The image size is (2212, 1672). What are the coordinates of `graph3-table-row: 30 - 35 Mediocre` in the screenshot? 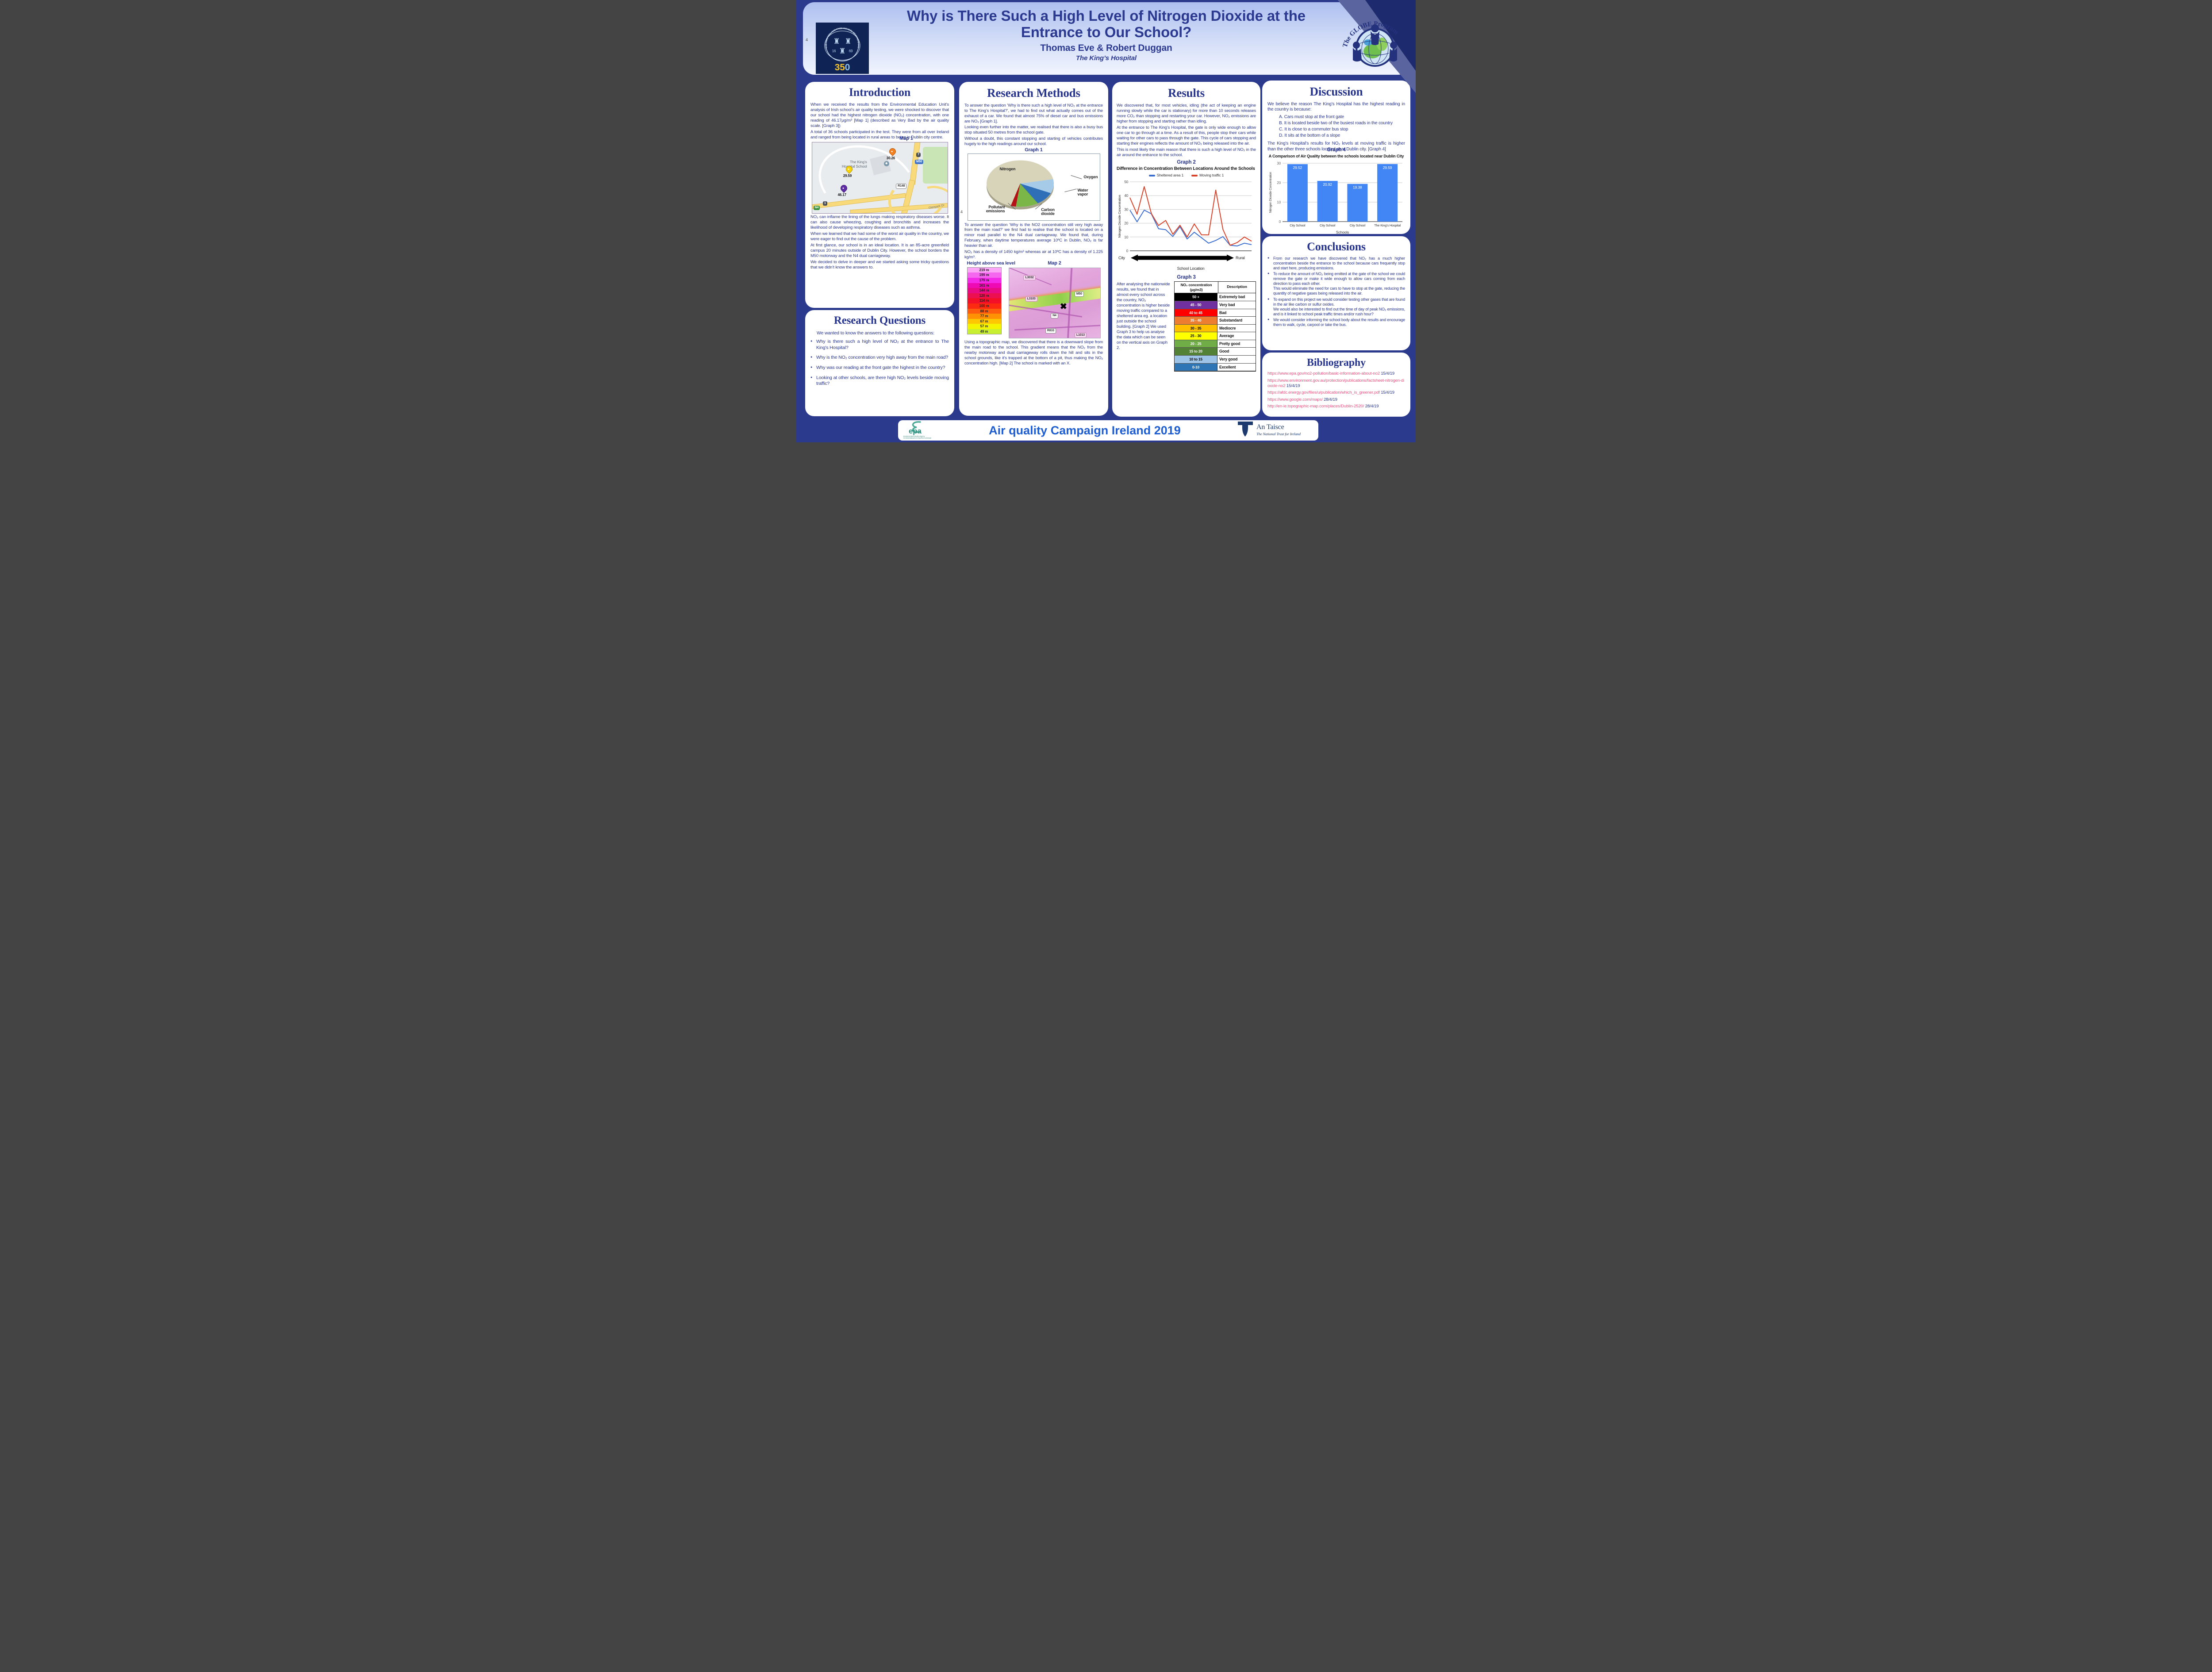 It's located at (1216, 328).